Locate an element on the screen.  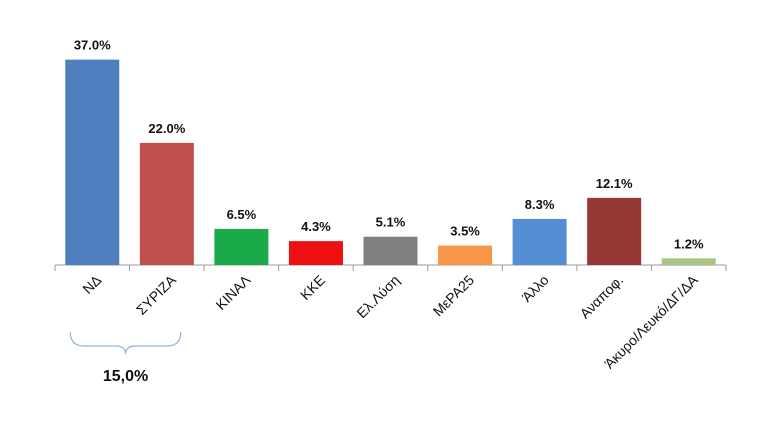
value-label: 8.3% is located at coordinates (540, 204).